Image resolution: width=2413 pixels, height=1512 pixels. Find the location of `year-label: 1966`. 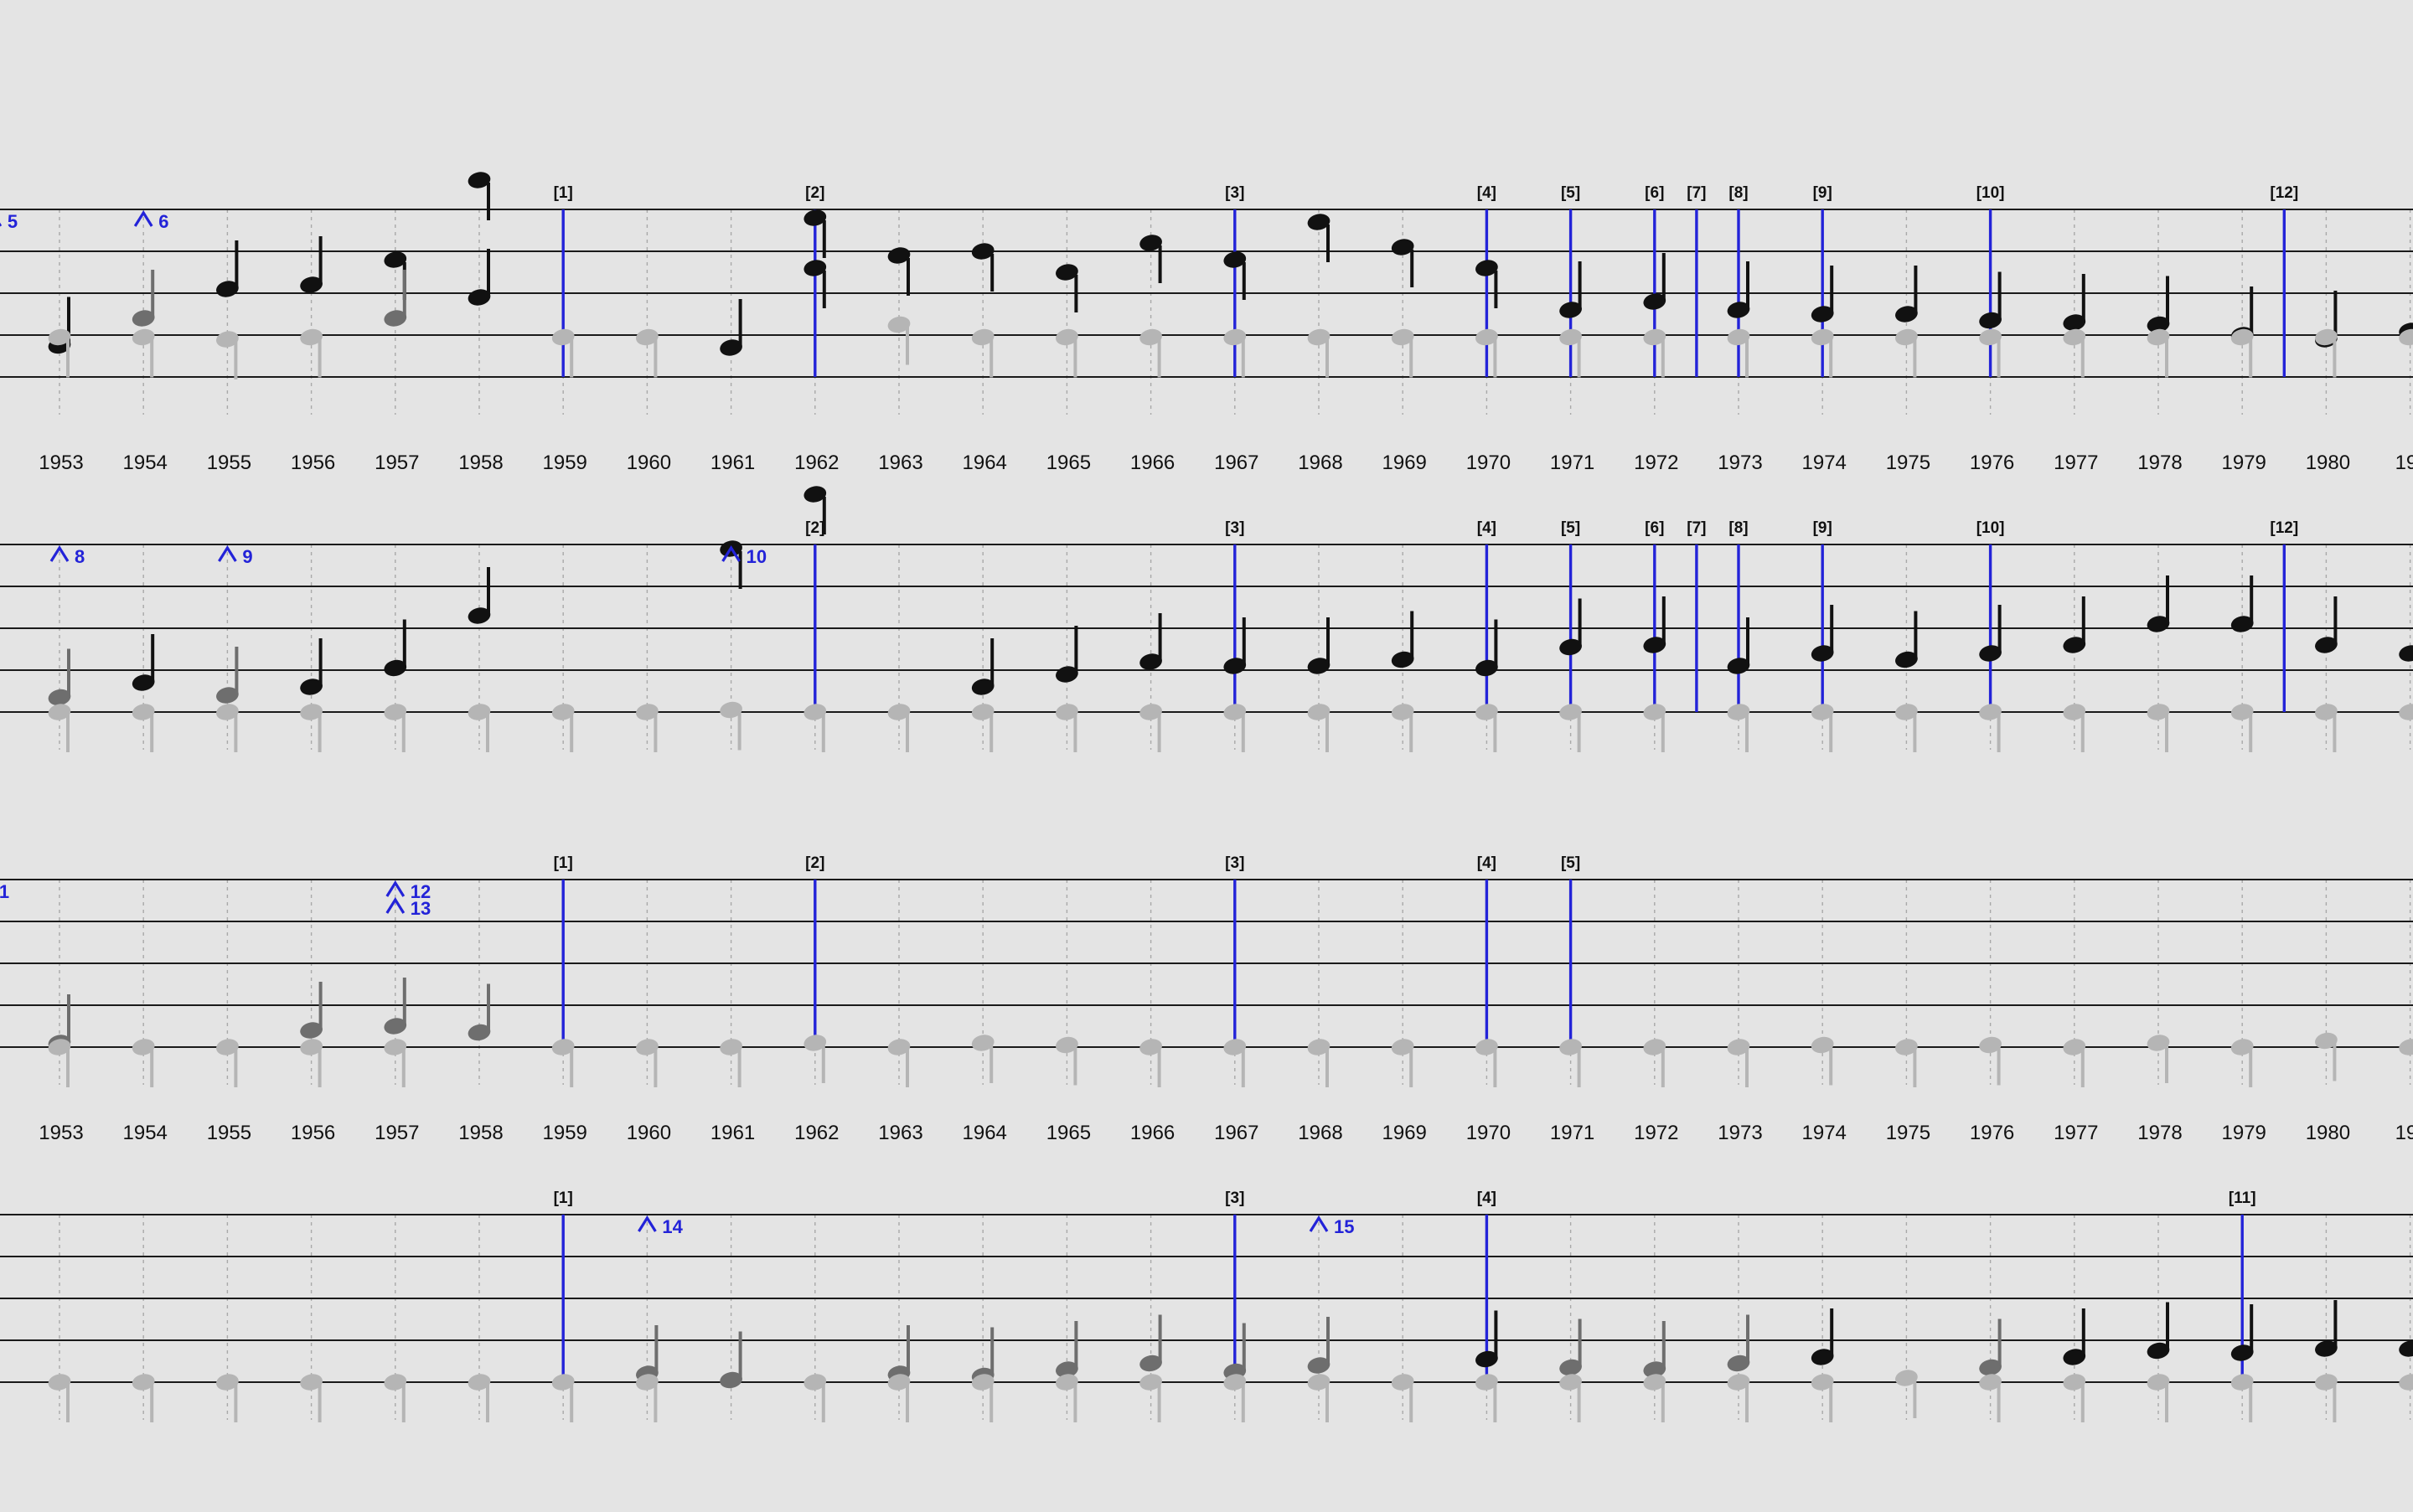

year-label: 1966 is located at coordinates (1152, 1133).